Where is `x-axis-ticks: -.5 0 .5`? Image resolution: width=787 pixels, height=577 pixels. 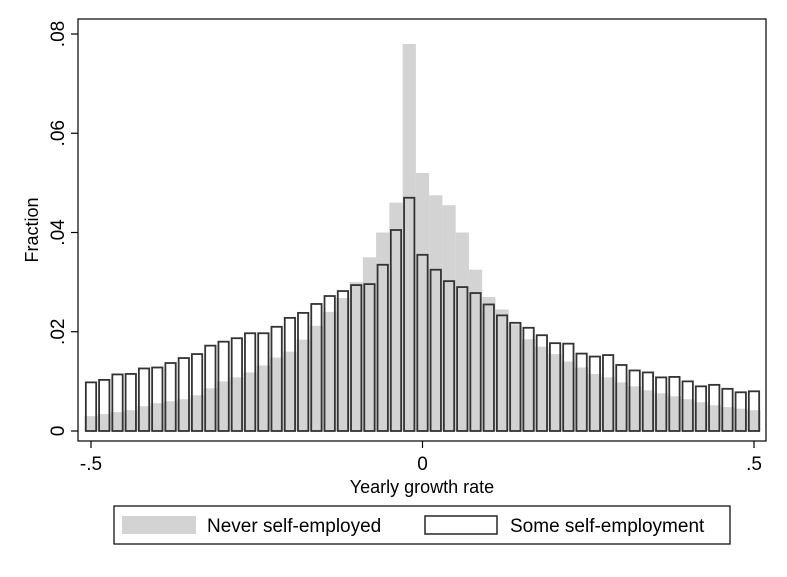
x-axis-ticks: -.5 0 .5 is located at coordinates (421, 458).